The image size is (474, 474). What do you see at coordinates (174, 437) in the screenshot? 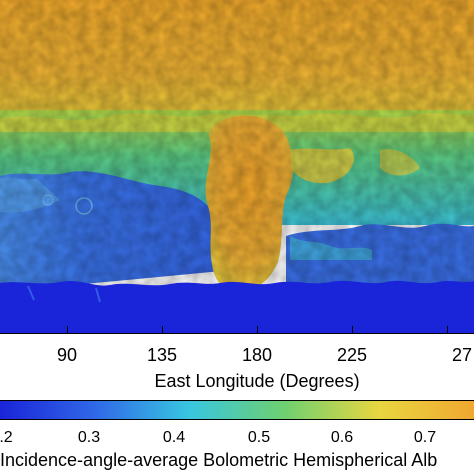
I see `colorbar-tick-label: 0.4` at bounding box center [174, 437].